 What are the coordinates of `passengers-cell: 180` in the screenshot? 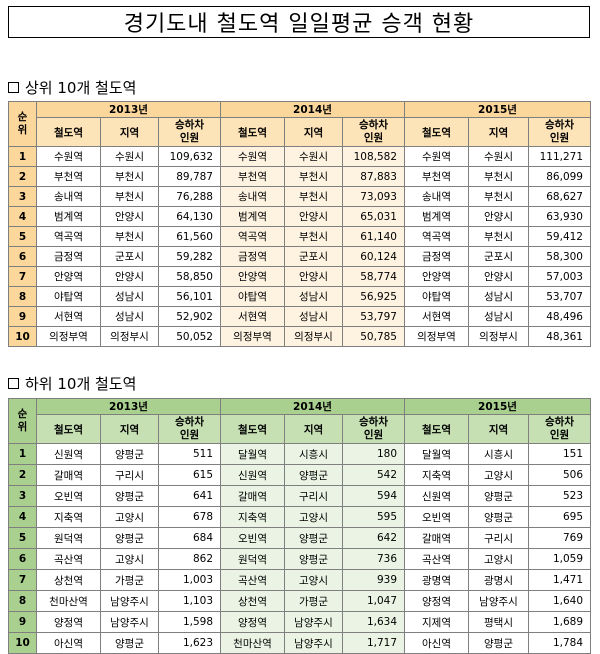 It's located at (373, 454).